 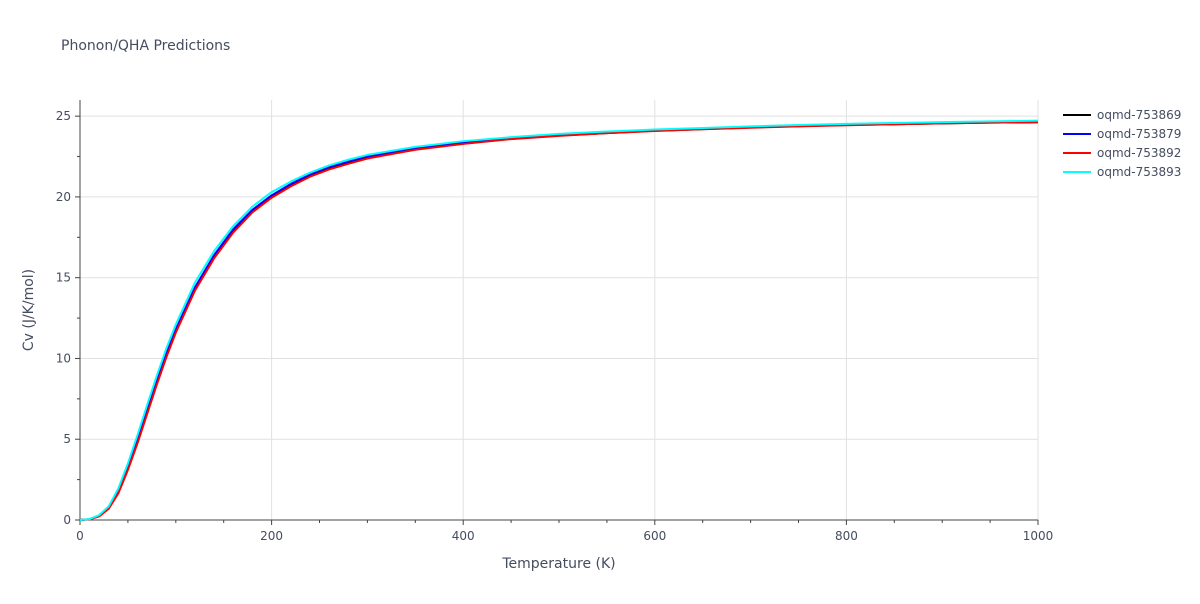 What do you see at coordinates (1139, 153) in the screenshot?
I see `legend-label: oqmd-753892` at bounding box center [1139, 153].